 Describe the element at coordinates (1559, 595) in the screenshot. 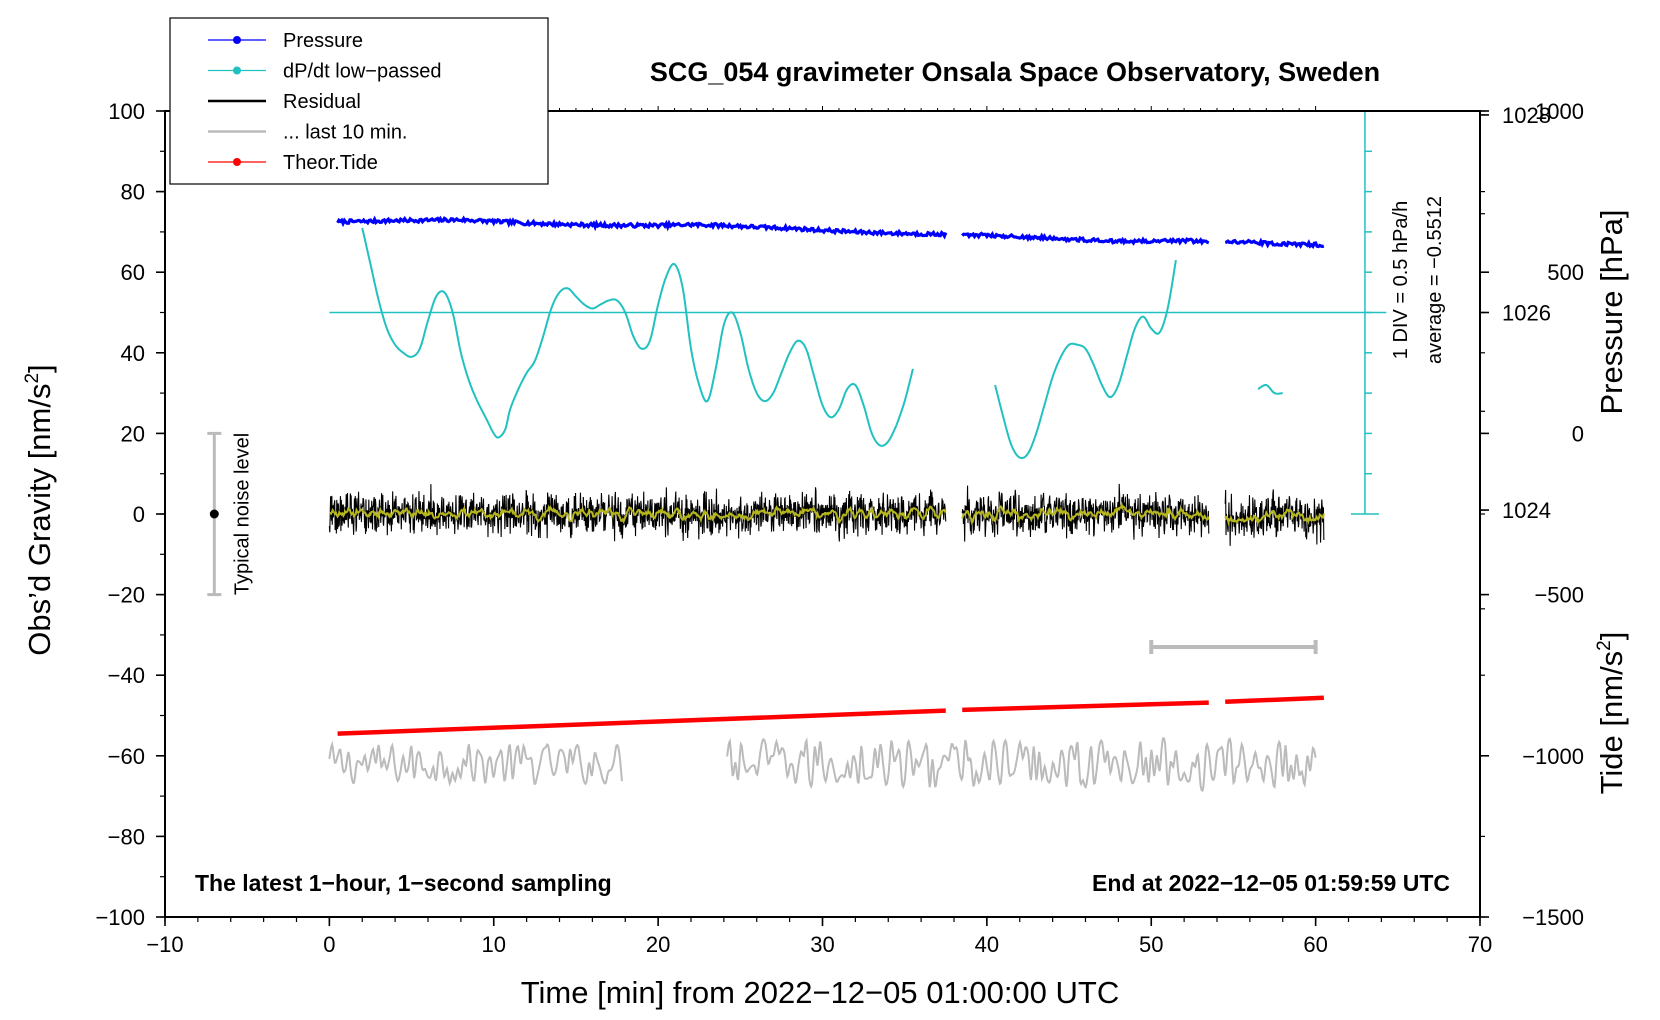

I see `tide-tick-label: −500` at that location.